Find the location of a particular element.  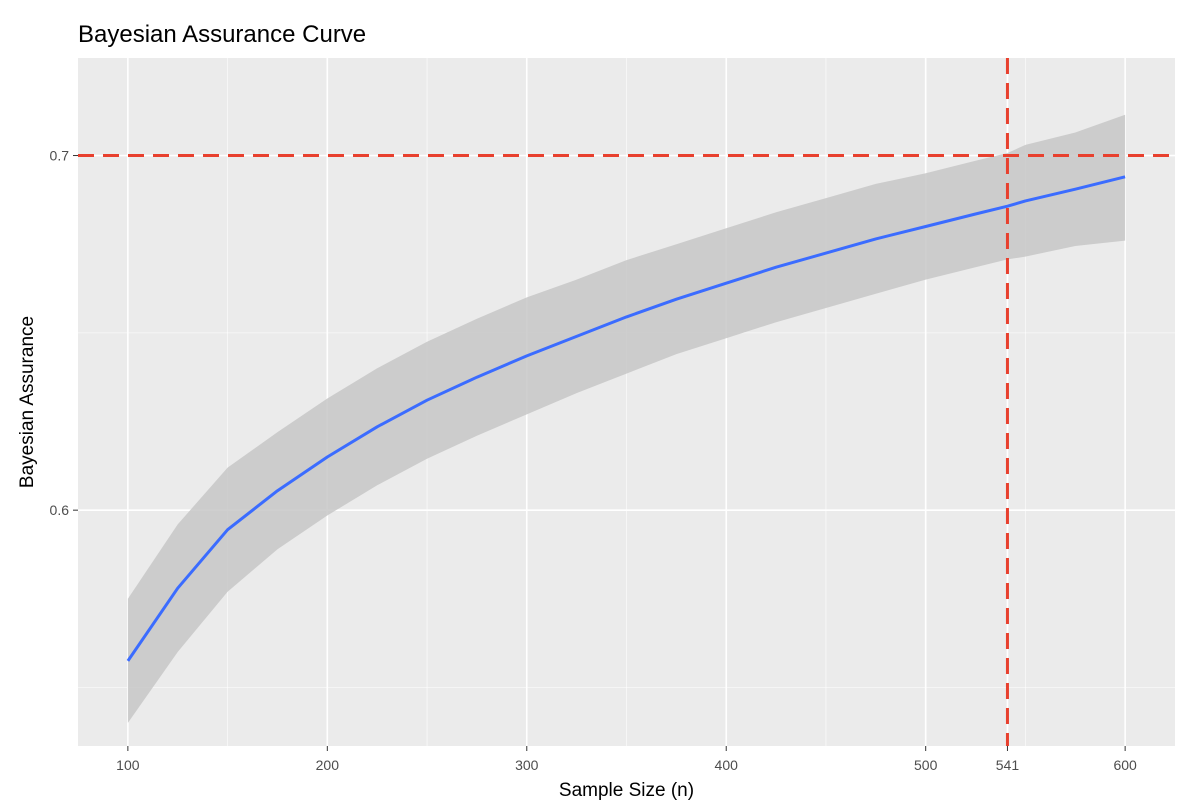

chart-title: Bayesian Assurance Curve is located at coordinates (222, 34).